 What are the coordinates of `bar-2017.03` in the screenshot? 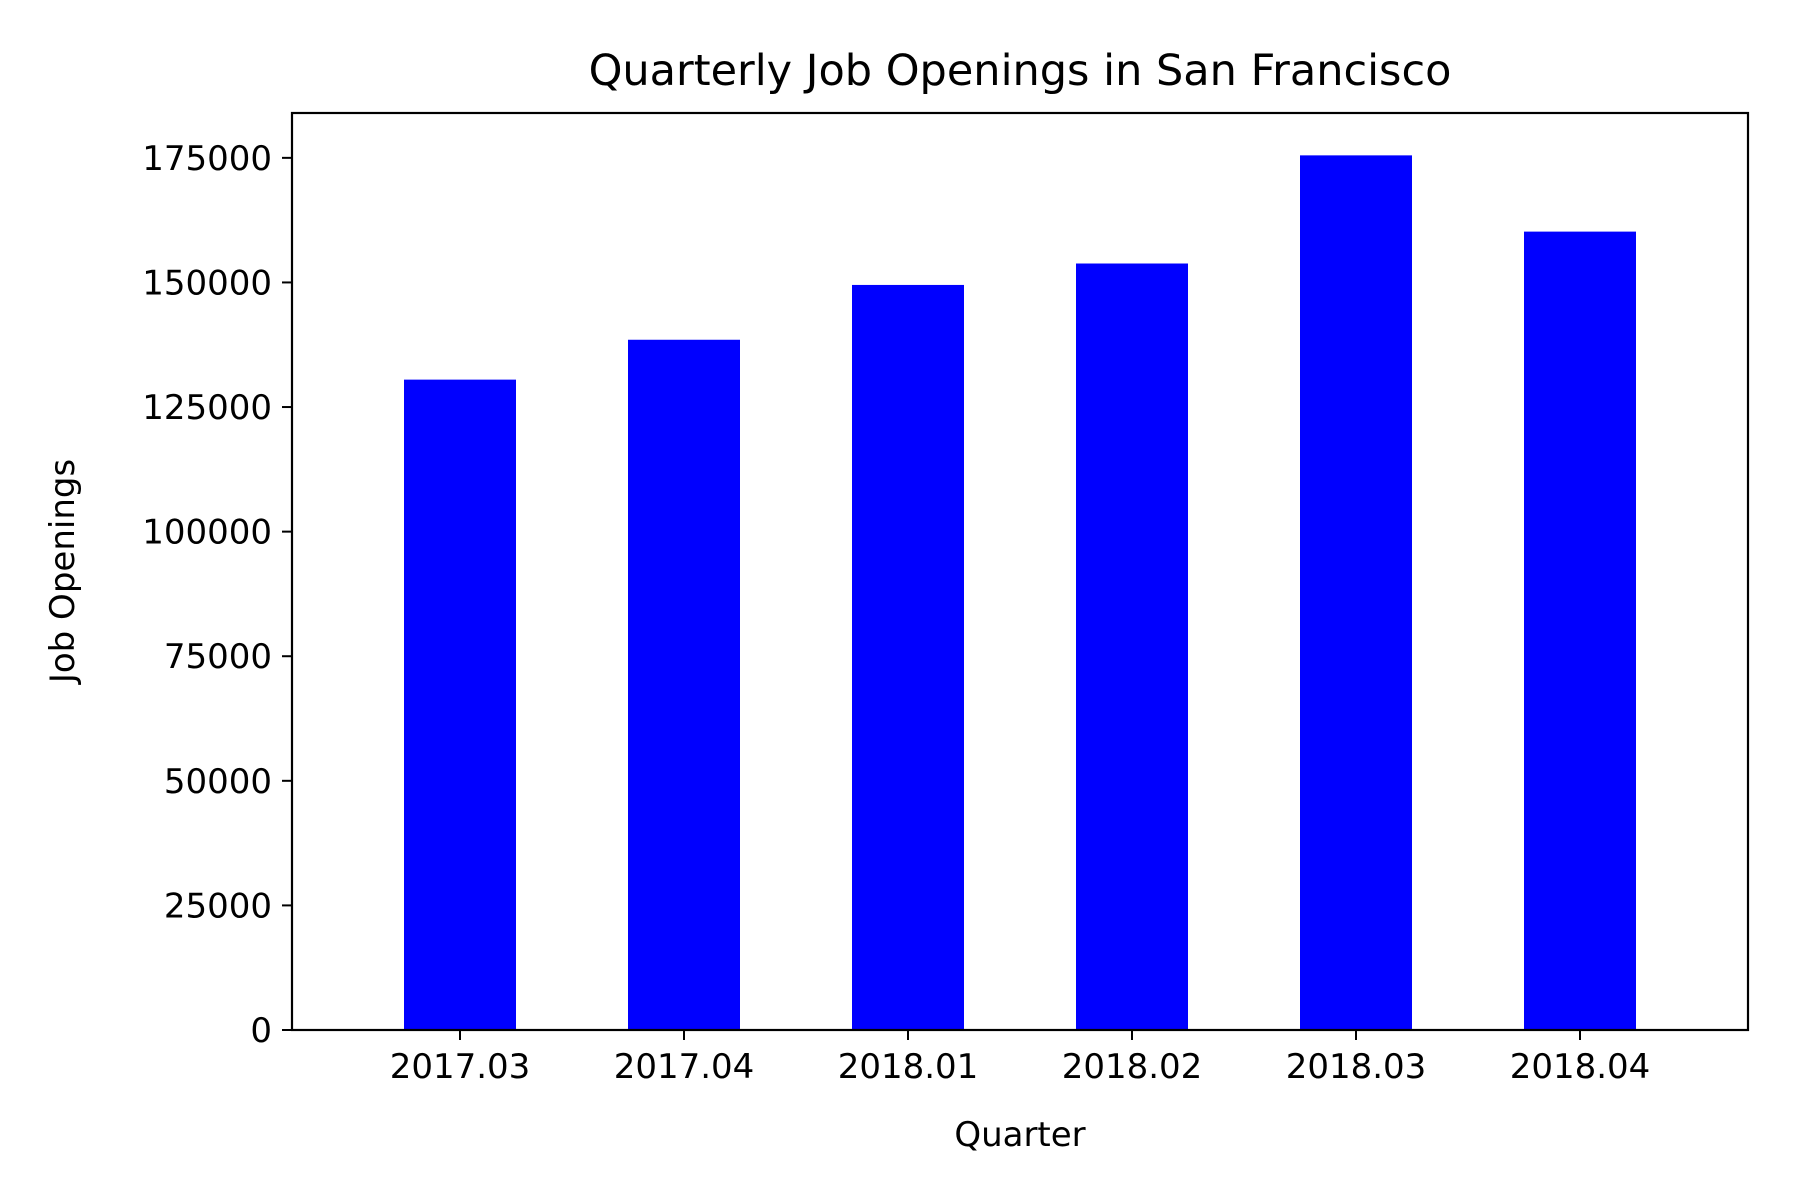 It's located at (460, 705).